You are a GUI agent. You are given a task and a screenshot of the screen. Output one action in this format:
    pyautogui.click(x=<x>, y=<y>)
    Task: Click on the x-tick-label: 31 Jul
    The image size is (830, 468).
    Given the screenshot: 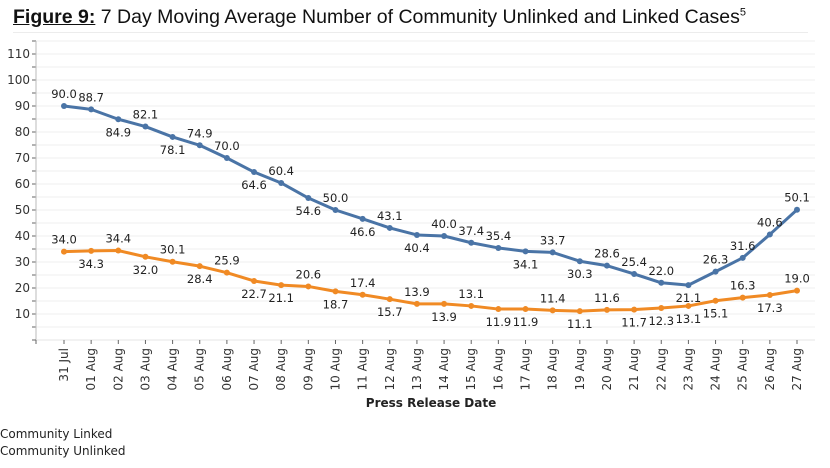 What is the action you would take?
    pyautogui.click(x=64, y=365)
    